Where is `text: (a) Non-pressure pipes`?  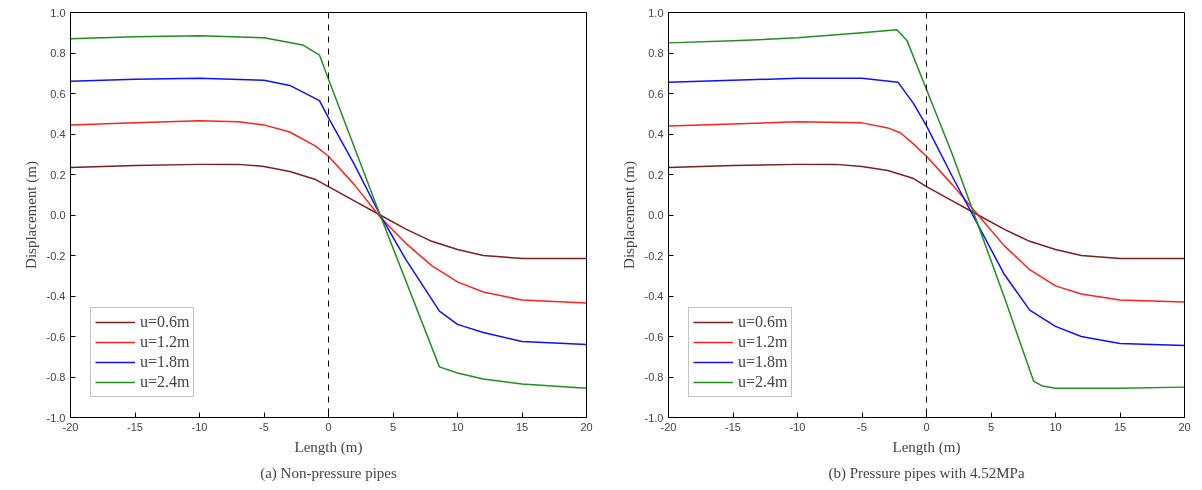
text: (a) Non-pressure pipes is located at coordinates (328, 473).